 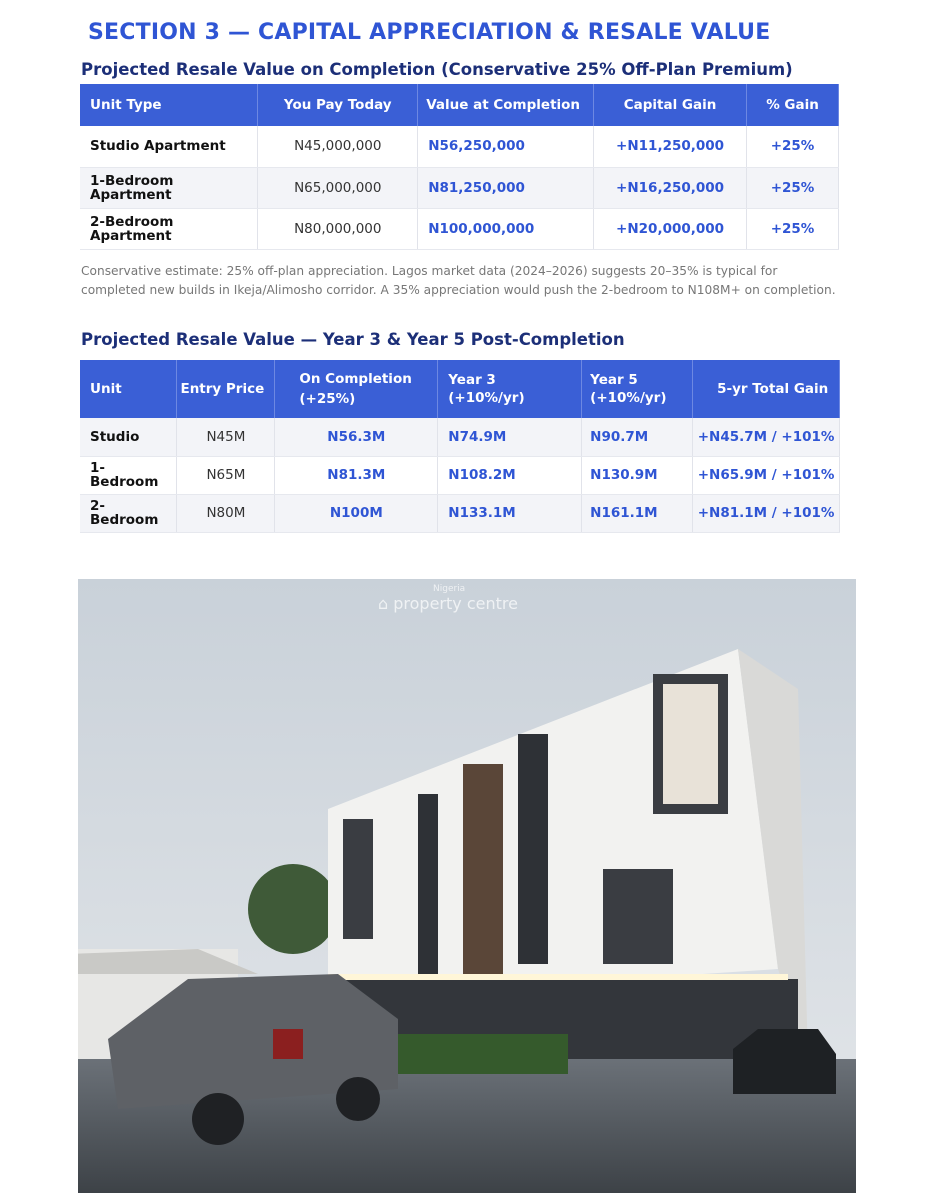 What do you see at coordinates (169, 147) in the screenshot?
I see `cell: Studio Apartment` at bounding box center [169, 147].